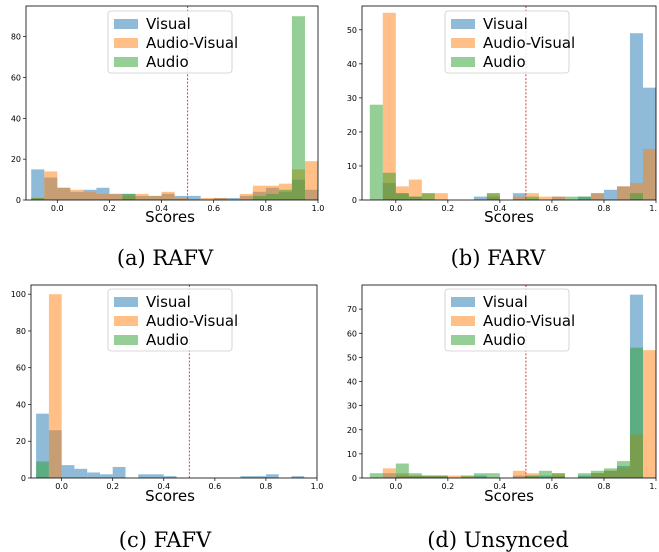  I want to click on legend-label: Audio, so click(167, 62).